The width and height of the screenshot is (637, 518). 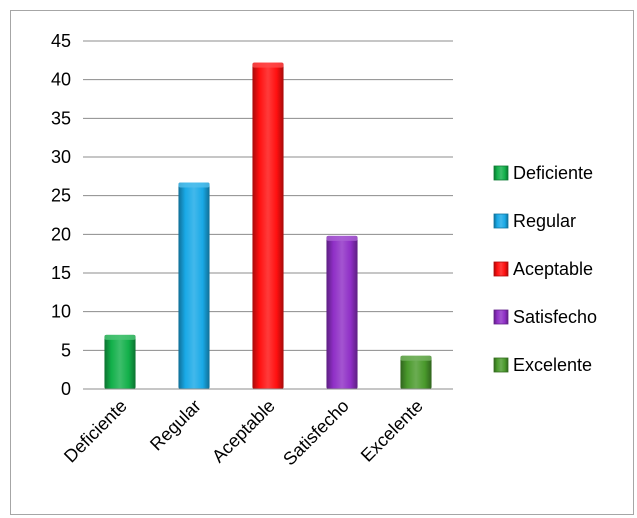 I want to click on y-tick-label: 40, so click(x=61, y=80).